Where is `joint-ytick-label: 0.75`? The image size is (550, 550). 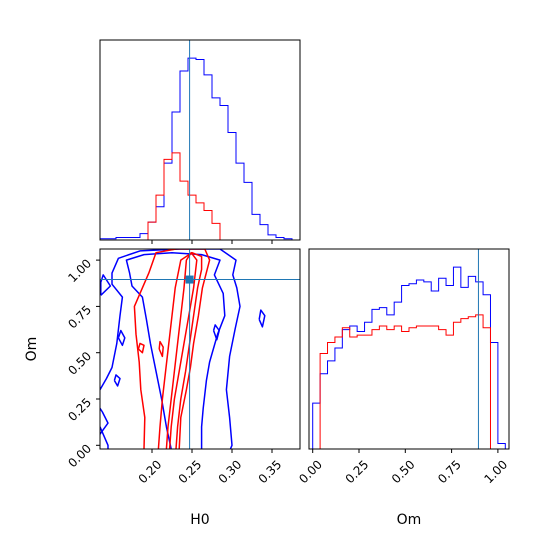 joint-ytick-label: 0.75 is located at coordinates (79, 317).